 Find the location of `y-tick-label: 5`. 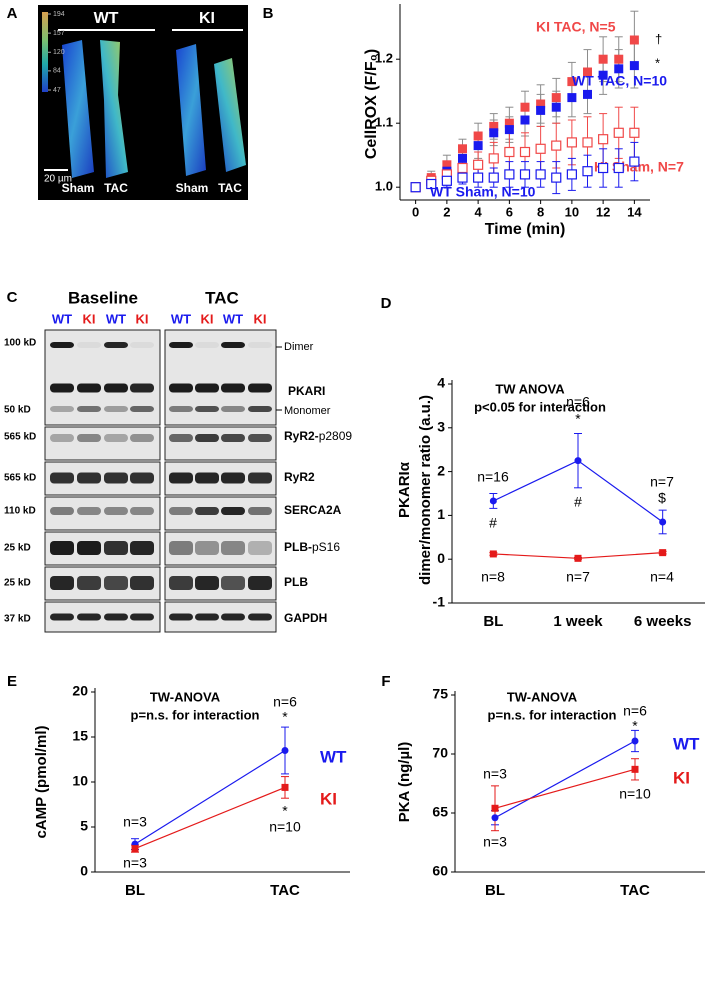

y-tick-label: 5 is located at coordinates (84, 826).